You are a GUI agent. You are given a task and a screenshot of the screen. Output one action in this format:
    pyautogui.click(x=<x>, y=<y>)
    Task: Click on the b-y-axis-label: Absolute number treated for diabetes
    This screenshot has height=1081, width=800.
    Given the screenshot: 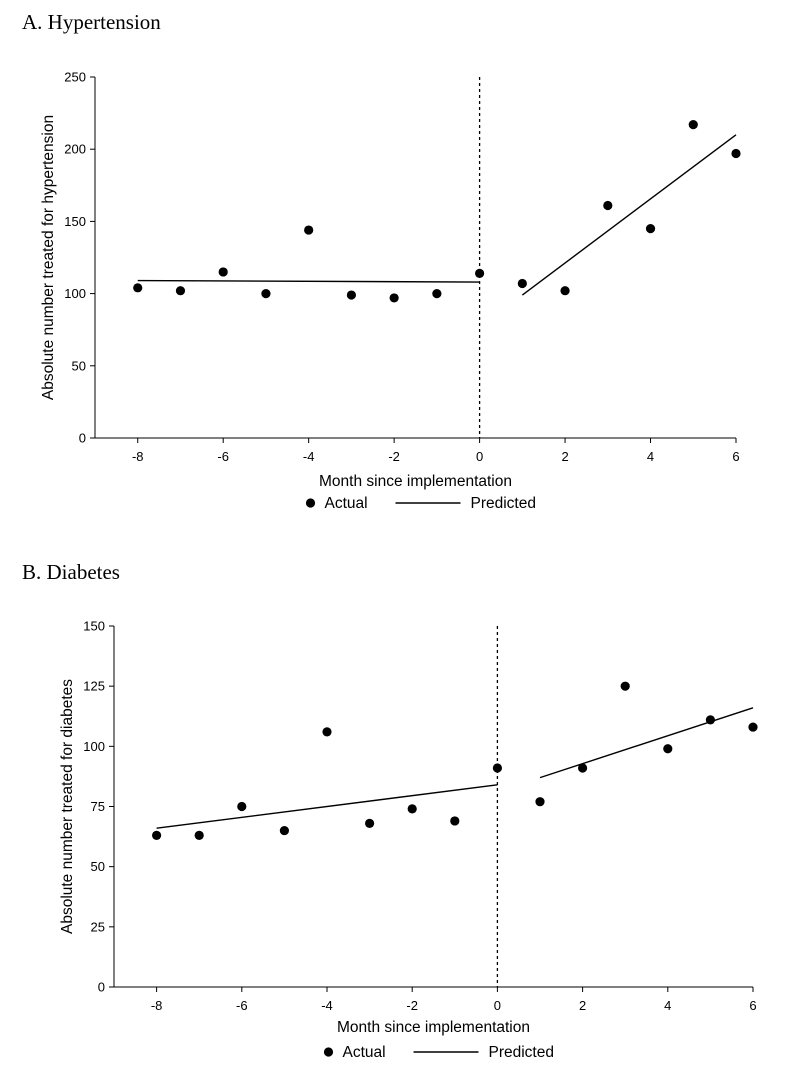 What is the action you would take?
    pyautogui.click(x=67, y=806)
    